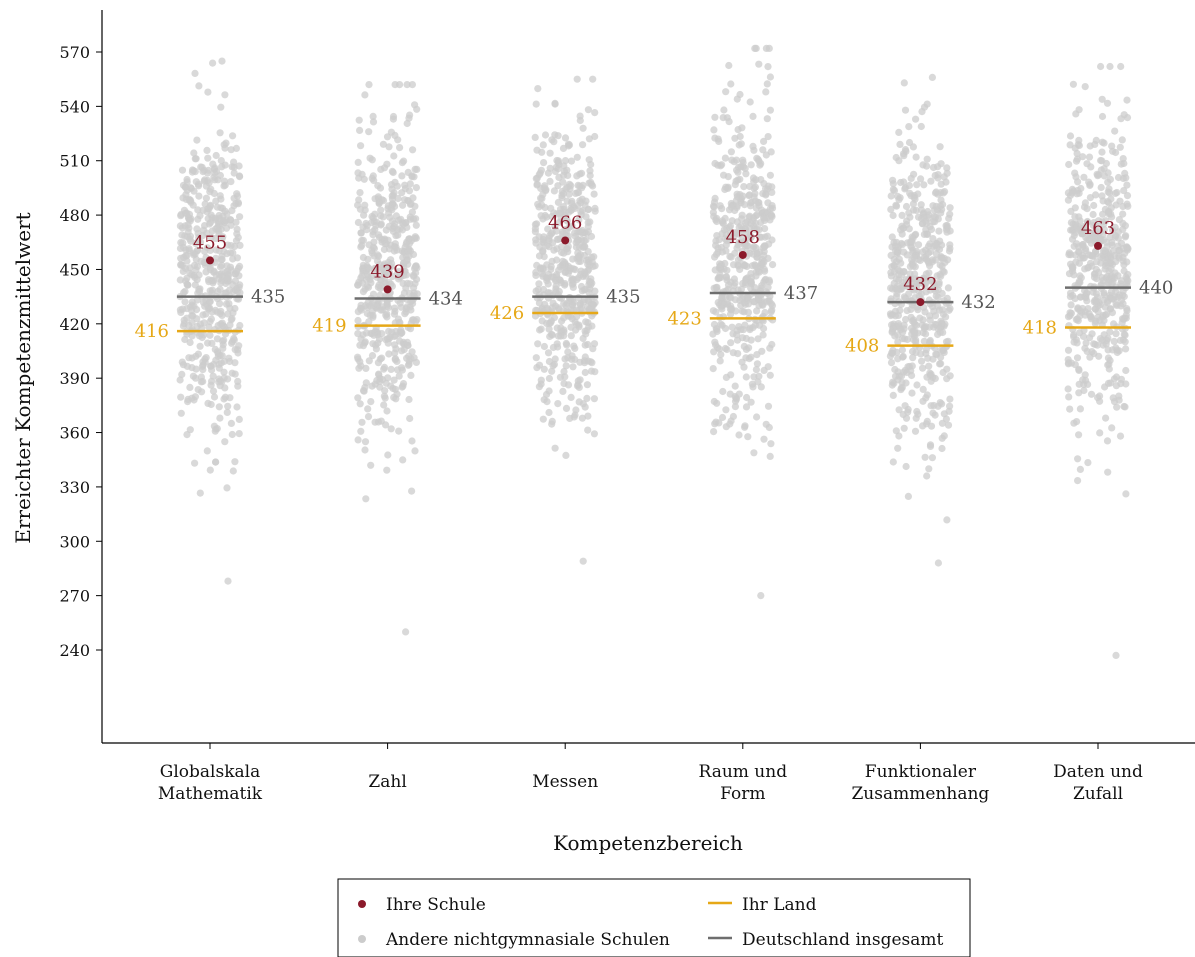 This screenshot has height=957, width=1195. I want to click on y-tick-label: 510, so click(74, 161).